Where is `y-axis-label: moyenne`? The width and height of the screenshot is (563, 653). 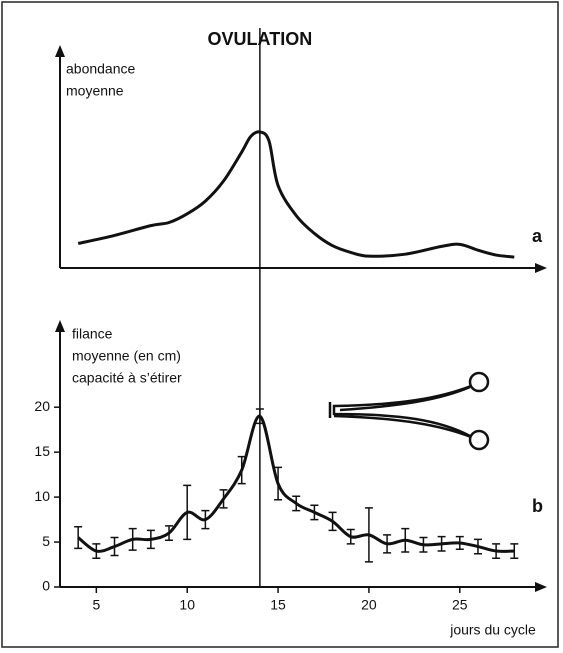 y-axis-label: moyenne is located at coordinates (95, 91).